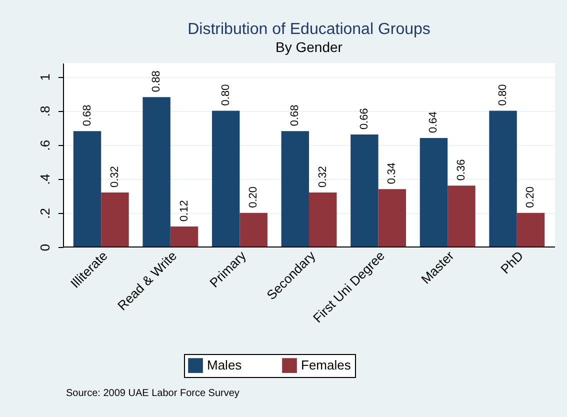 This screenshot has height=417, width=567. Describe the element at coordinates (364, 119) in the screenshot. I see `data-label: 0.66` at that location.